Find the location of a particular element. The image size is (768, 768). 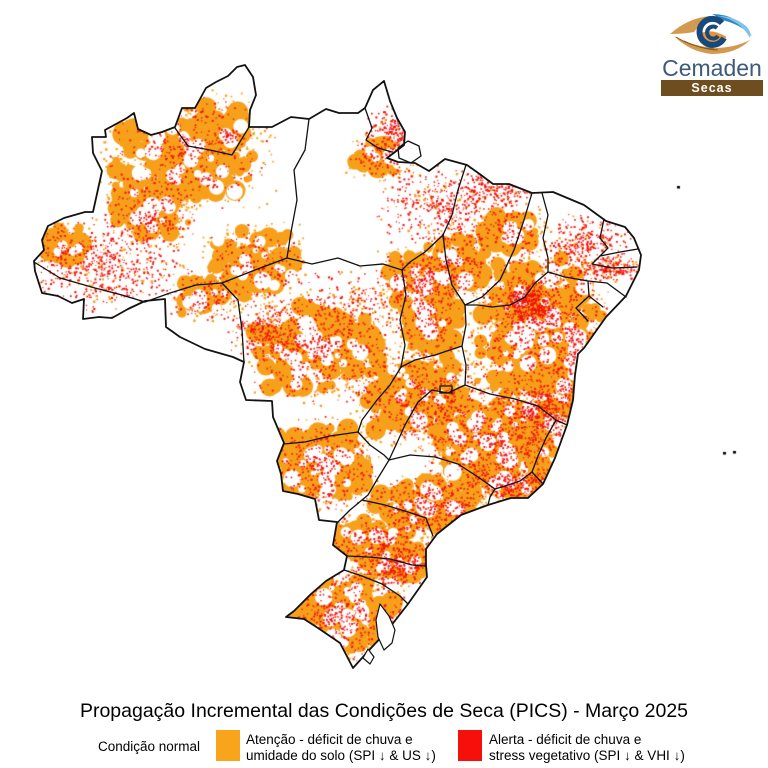

cemaden-secas-logo: Cemaden Secas is located at coordinates (712, 52).